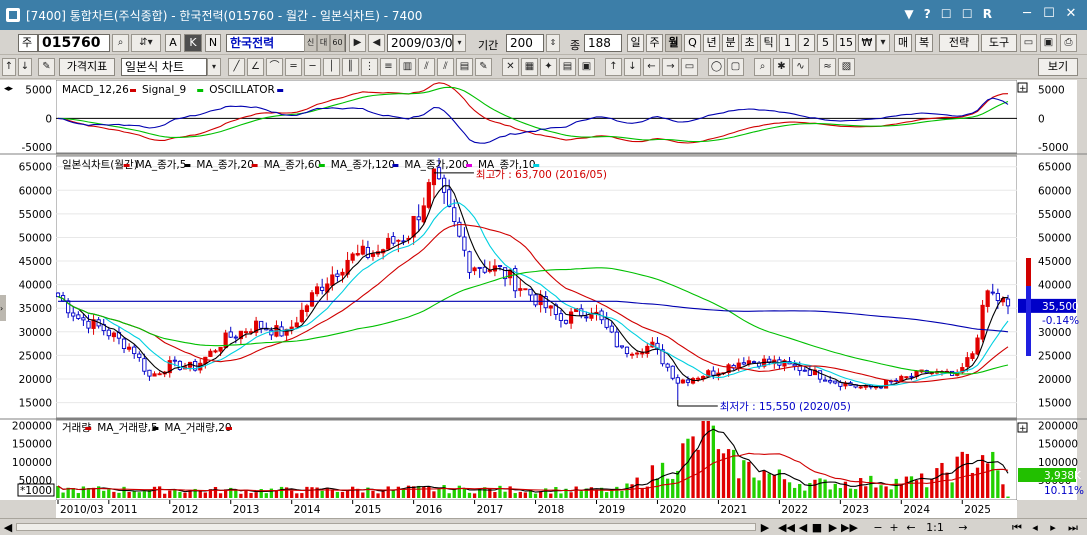 The image size is (1087, 535). Describe the element at coordinates (1068, 43) in the screenshot. I see `print-icon: ⎙` at that location.